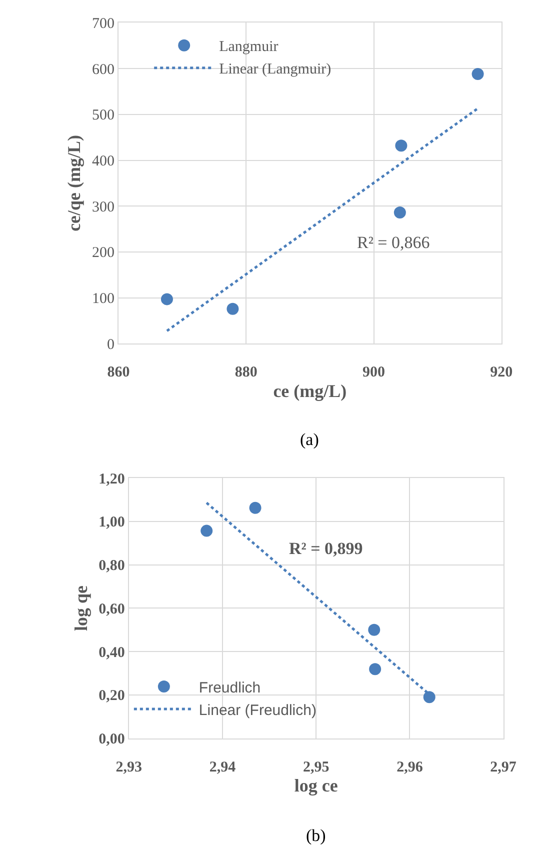 Image resolution: width=542 pixels, height=867 pixels. Describe the element at coordinates (111, 566) in the screenshot. I see `y-tick-label: 0,80` at that location.